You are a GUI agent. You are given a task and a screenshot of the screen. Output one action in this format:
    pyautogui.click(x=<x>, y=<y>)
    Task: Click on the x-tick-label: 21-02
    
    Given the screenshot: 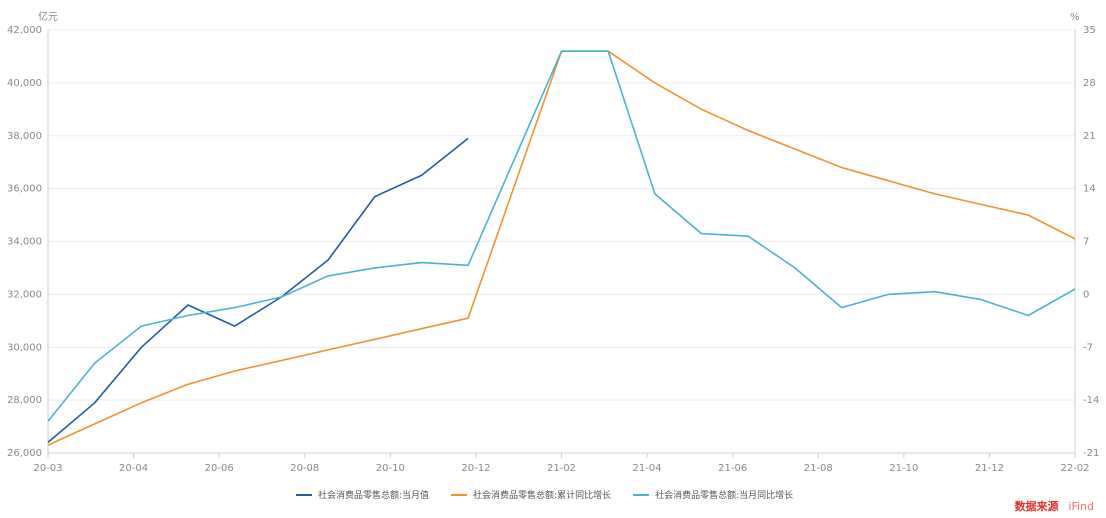 What is the action you would take?
    pyautogui.click(x=561, y=468)
    